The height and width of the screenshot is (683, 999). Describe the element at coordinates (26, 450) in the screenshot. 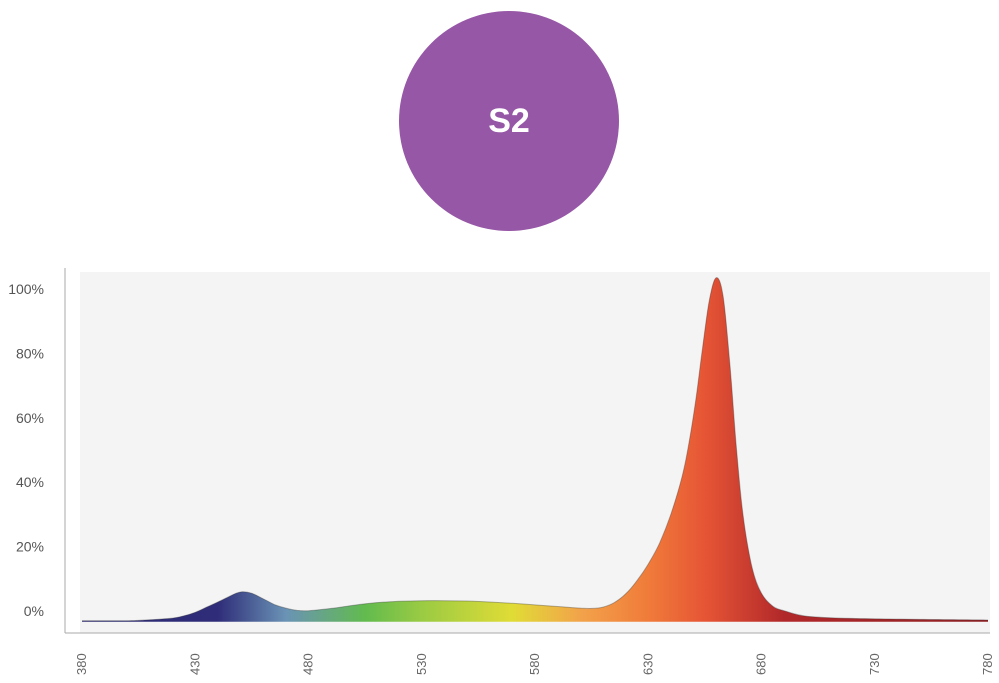

I see `y-tick-labels: 0% 20% 40% 60% 80% 100%` at that location.